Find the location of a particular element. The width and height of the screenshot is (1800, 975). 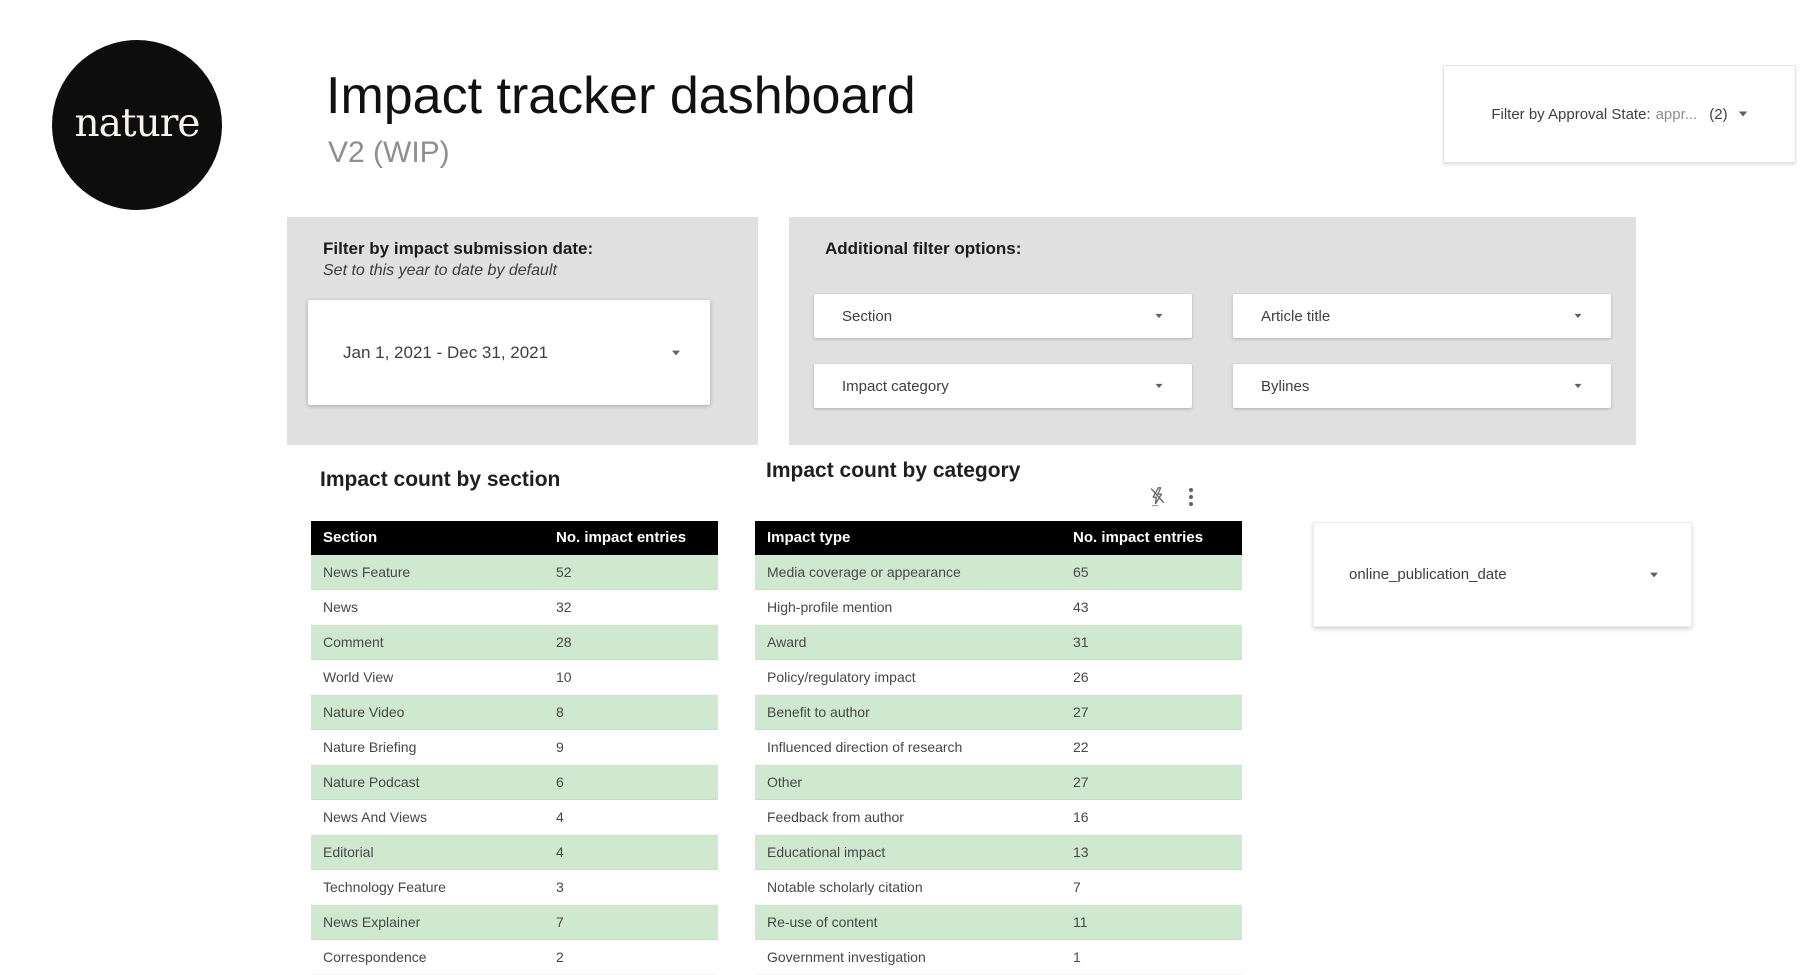

row-label: Media coverage or appearance is located at coordinates (864, 572).